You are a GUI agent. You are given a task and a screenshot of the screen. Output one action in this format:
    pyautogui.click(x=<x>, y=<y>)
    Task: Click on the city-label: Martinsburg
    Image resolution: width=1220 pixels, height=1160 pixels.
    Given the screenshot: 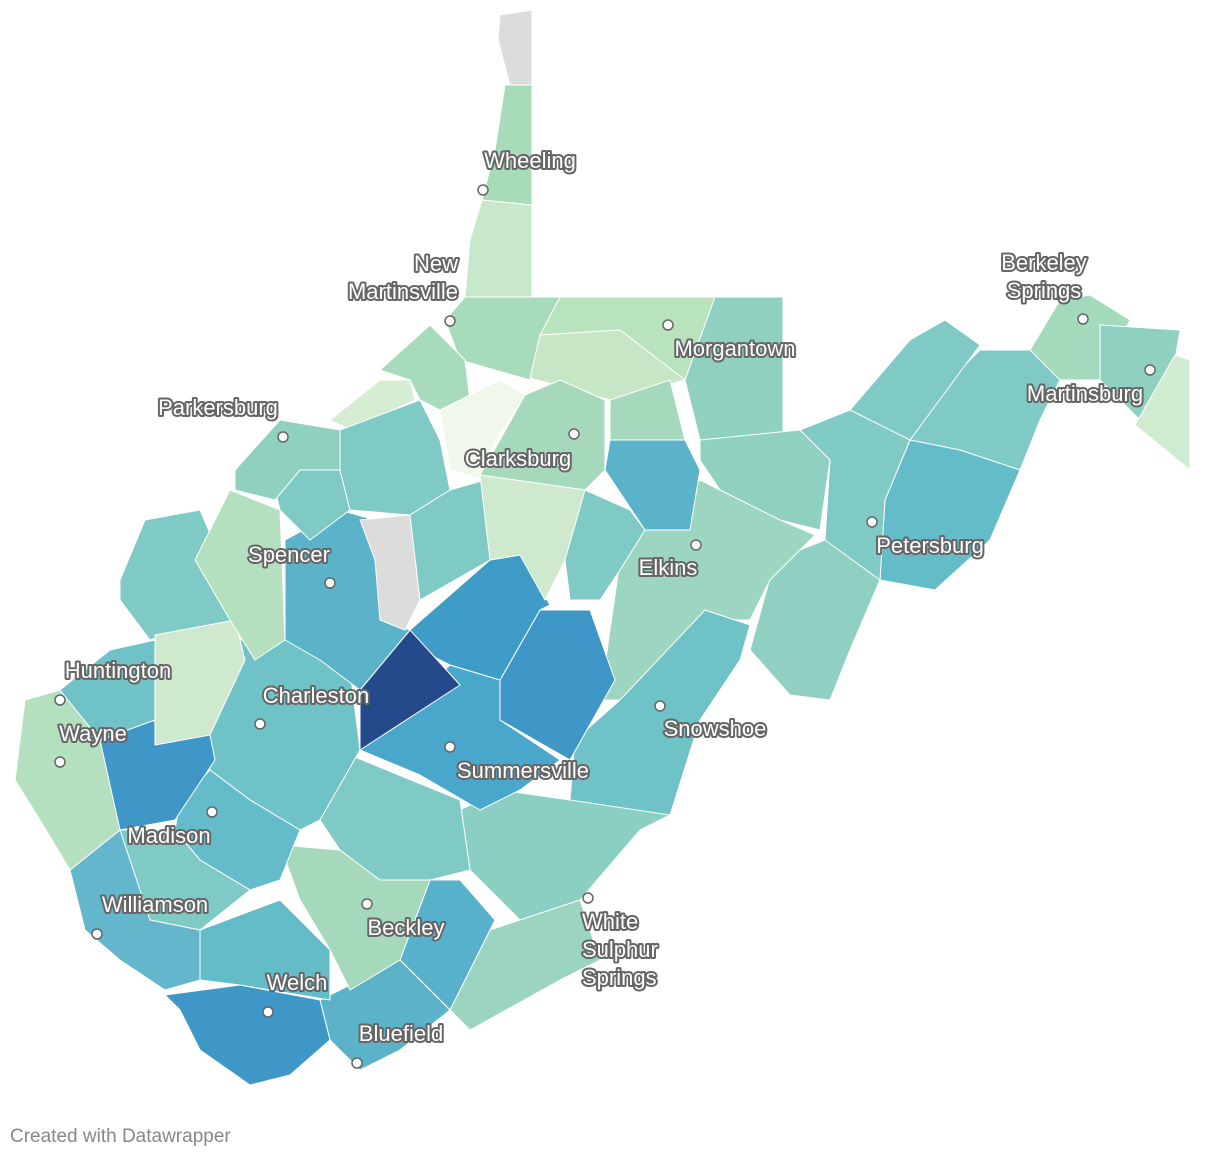 What is the action you would take?
    pyautogui.click(x=1085, y=393)
    